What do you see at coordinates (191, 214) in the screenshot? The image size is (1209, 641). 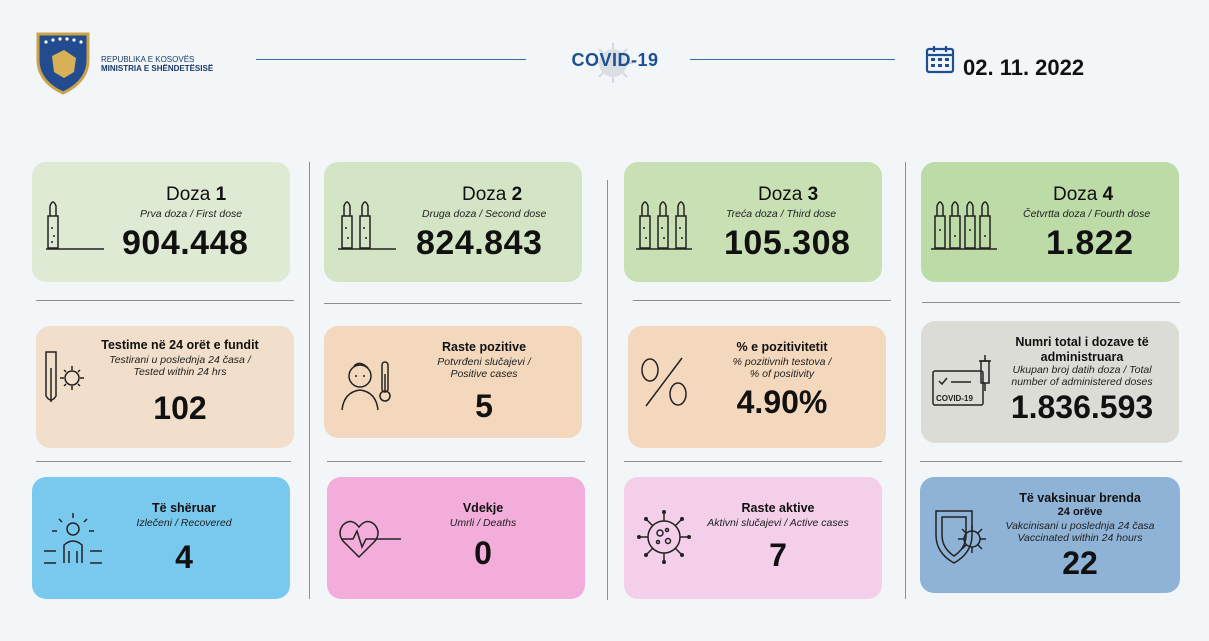 I see `dose-subtitle: Prva doza / First dose` at bounding box center [191, 214].